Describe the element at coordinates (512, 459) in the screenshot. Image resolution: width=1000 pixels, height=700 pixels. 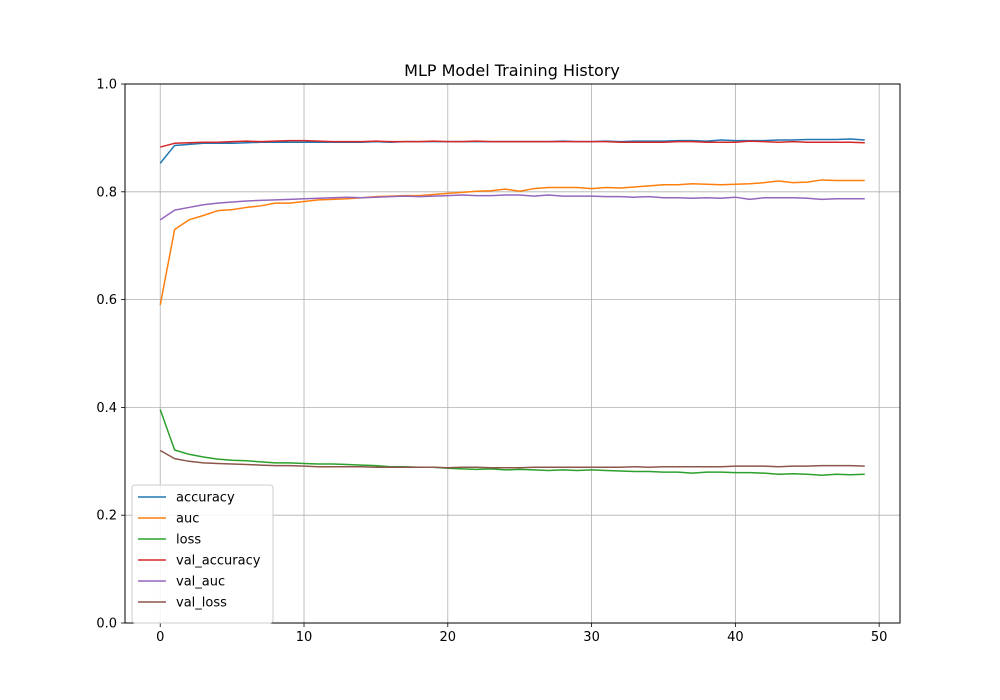
I see `series-line-val-loss` at that location.